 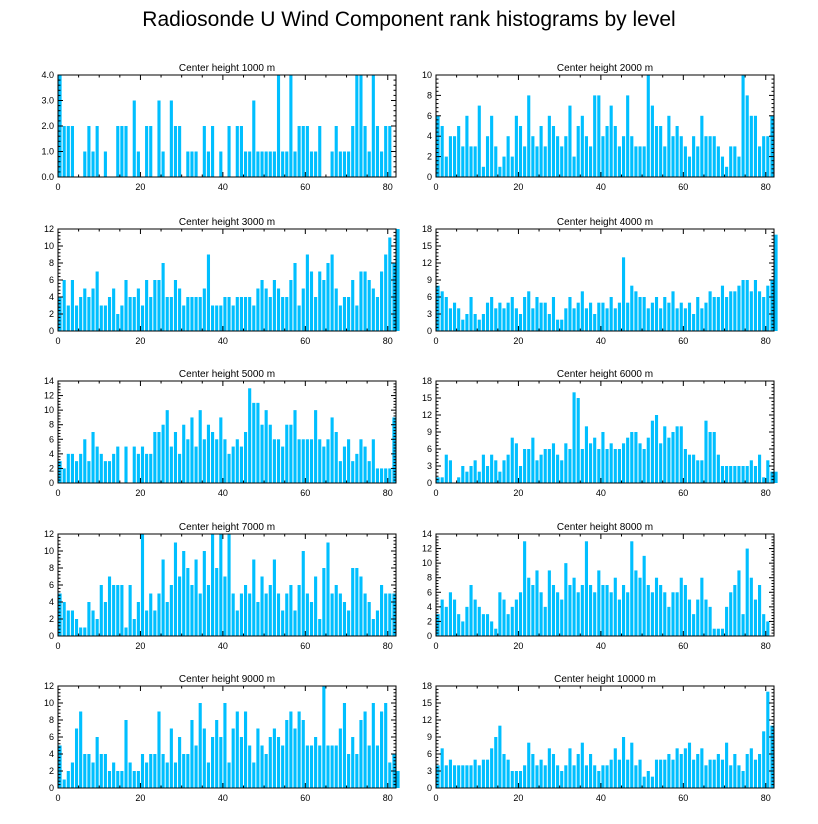 What do you see at coordinates (518, 798) in the screenshot?
I see `x-tick-label: 20` at bounding box center [518, 798].